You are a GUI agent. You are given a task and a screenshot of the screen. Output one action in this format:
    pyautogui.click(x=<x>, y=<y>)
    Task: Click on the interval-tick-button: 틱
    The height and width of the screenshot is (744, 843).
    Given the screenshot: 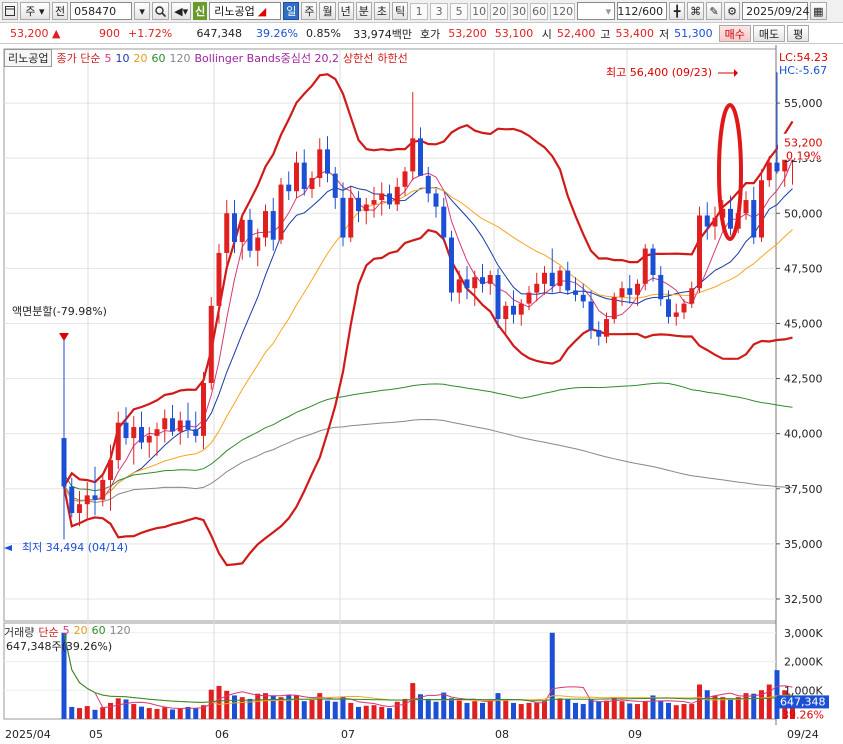 What is the action you would take?
    pyautogui.click(x=400, y=11)
    